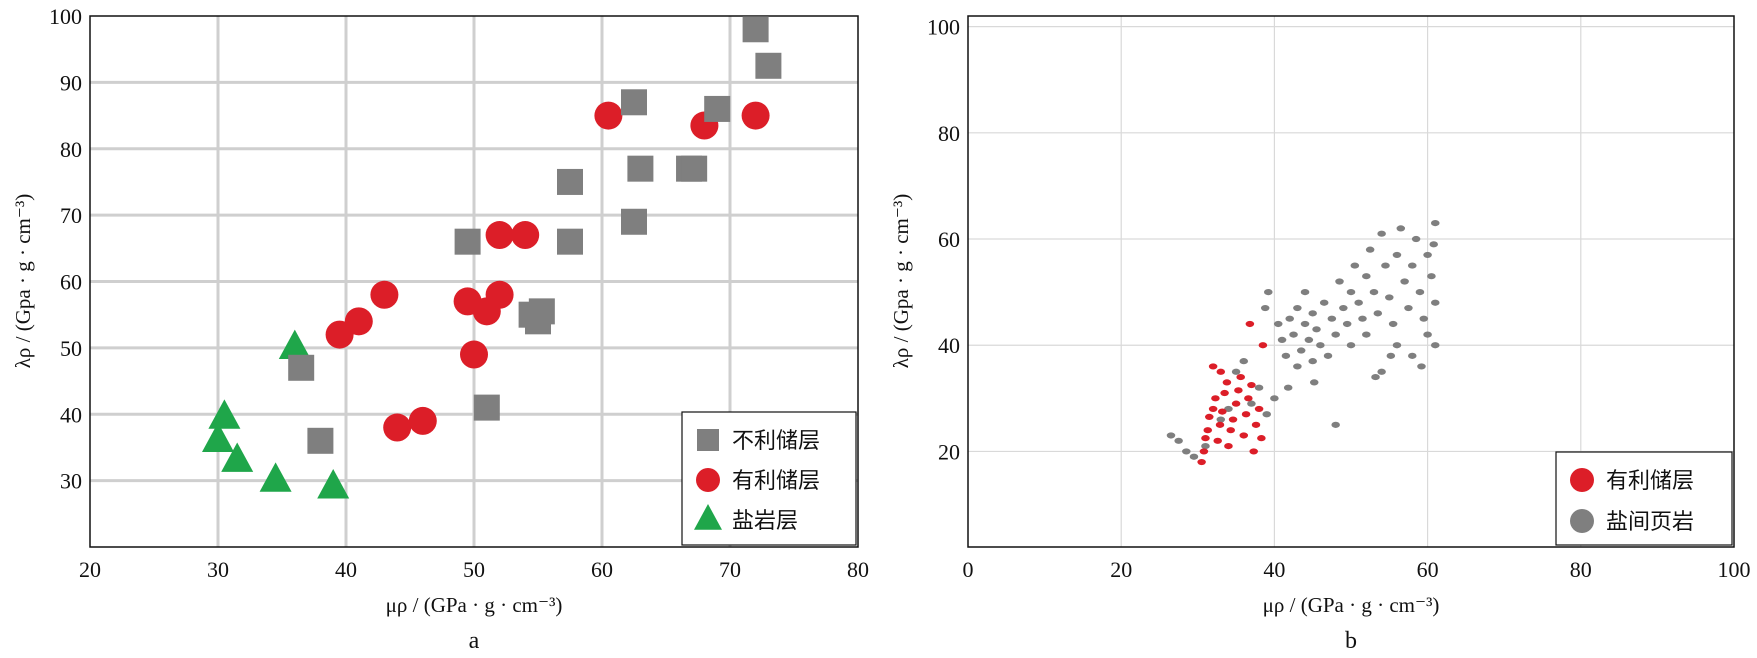  Describe the element at coordinates (949, 239) in the screenshot. I see `panel-b-y-tick-label: 60` at that location.